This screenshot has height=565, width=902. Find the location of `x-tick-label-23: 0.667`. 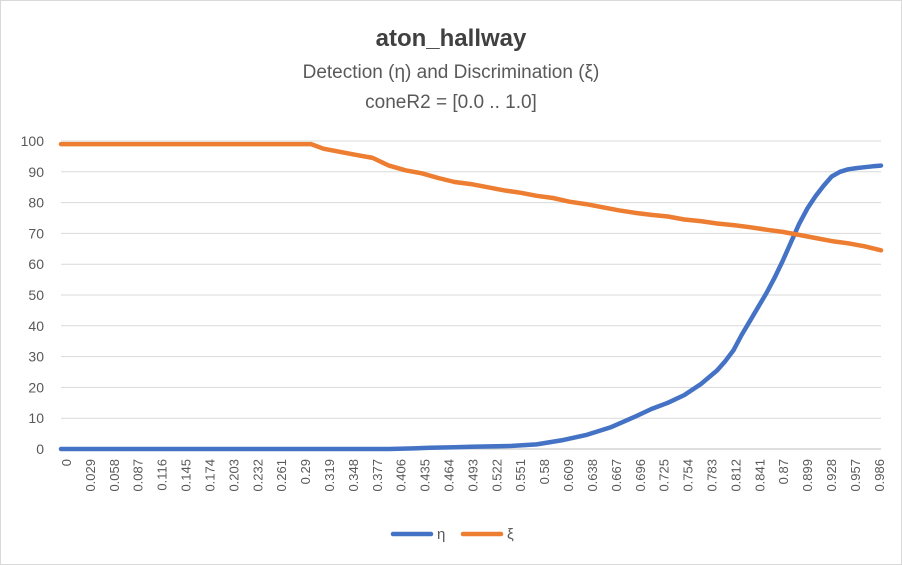

x-tick-label-23: 0.667 is located at coordinates (616, 475).